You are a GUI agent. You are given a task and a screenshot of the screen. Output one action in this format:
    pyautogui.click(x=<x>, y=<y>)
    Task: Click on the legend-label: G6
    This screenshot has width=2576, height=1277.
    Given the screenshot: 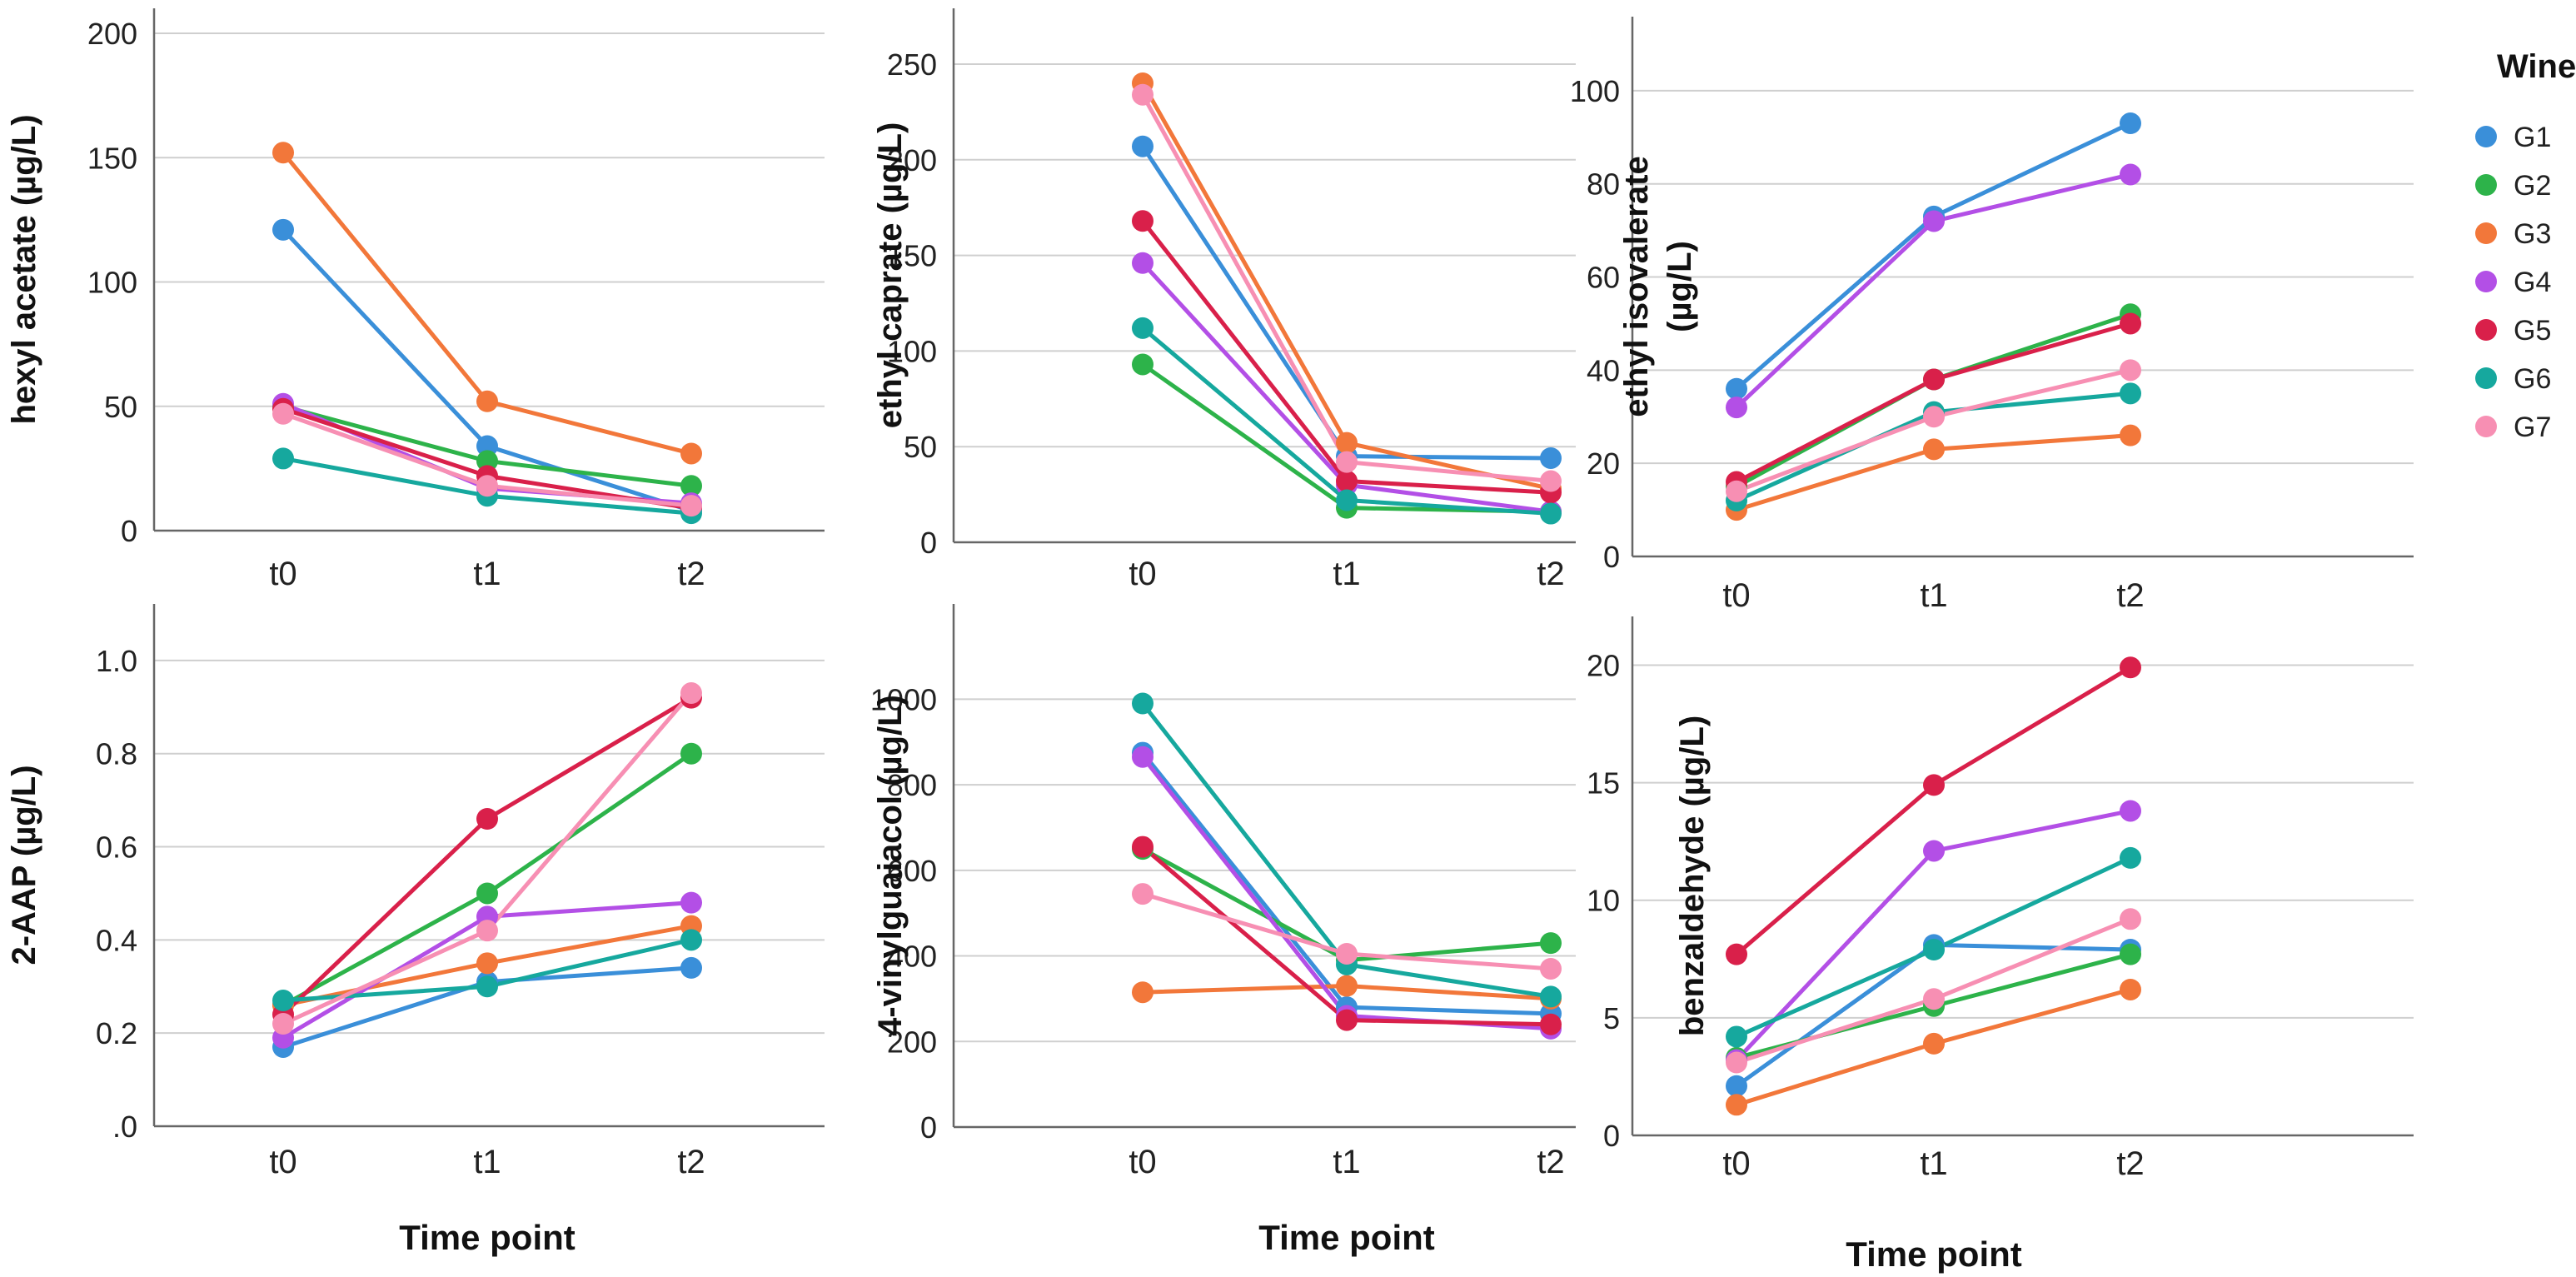 What is the action you would take?
    pyautogui.click(x=2532, y=379)
    